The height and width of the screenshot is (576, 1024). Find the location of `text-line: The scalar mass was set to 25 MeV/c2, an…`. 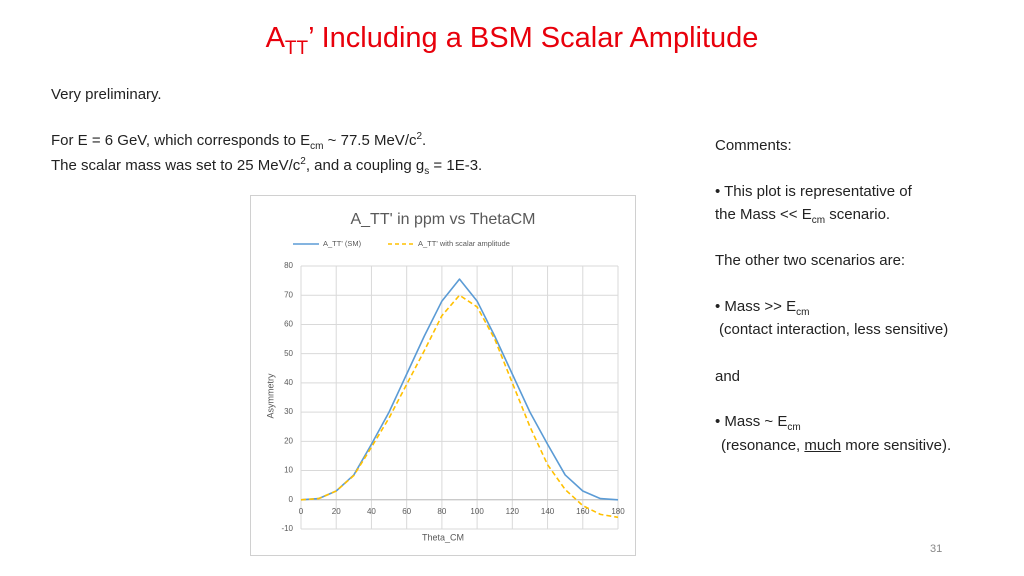

text-line: The scalar mass was set to 25 MeV/c2, an… is located at coordinates (266, 166).